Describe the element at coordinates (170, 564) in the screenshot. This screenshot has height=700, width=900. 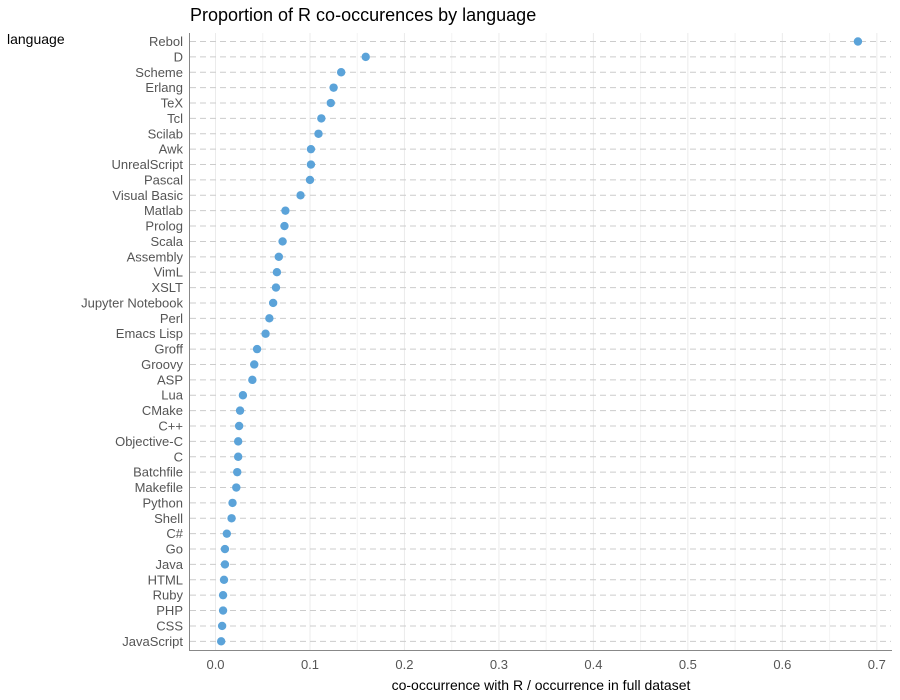
I see `y-tick-label: Java` at that location.